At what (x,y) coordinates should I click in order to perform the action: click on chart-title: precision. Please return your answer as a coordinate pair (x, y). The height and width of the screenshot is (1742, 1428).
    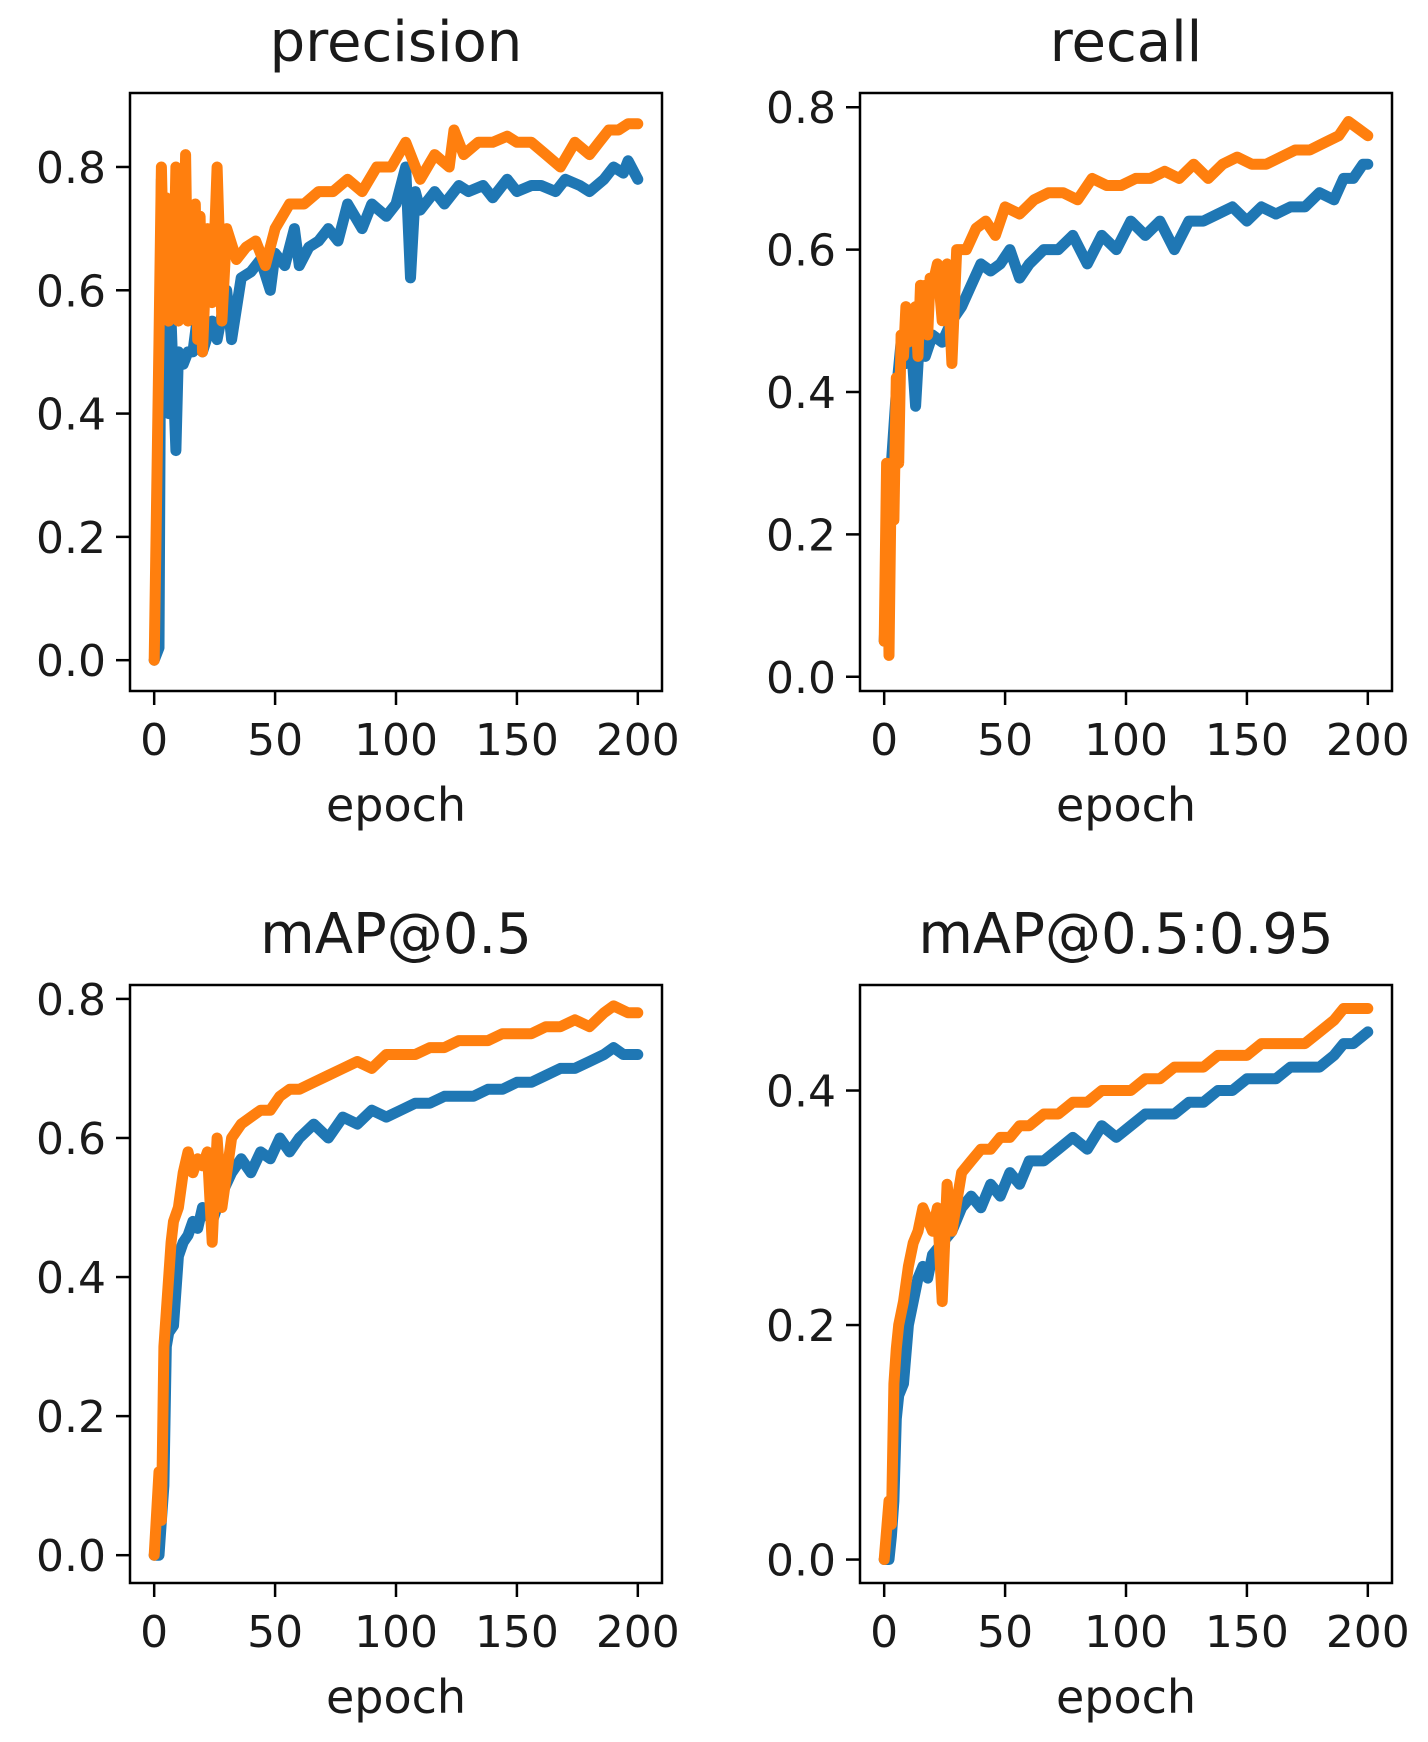
    Looking at the image, I should click on (396, 42).